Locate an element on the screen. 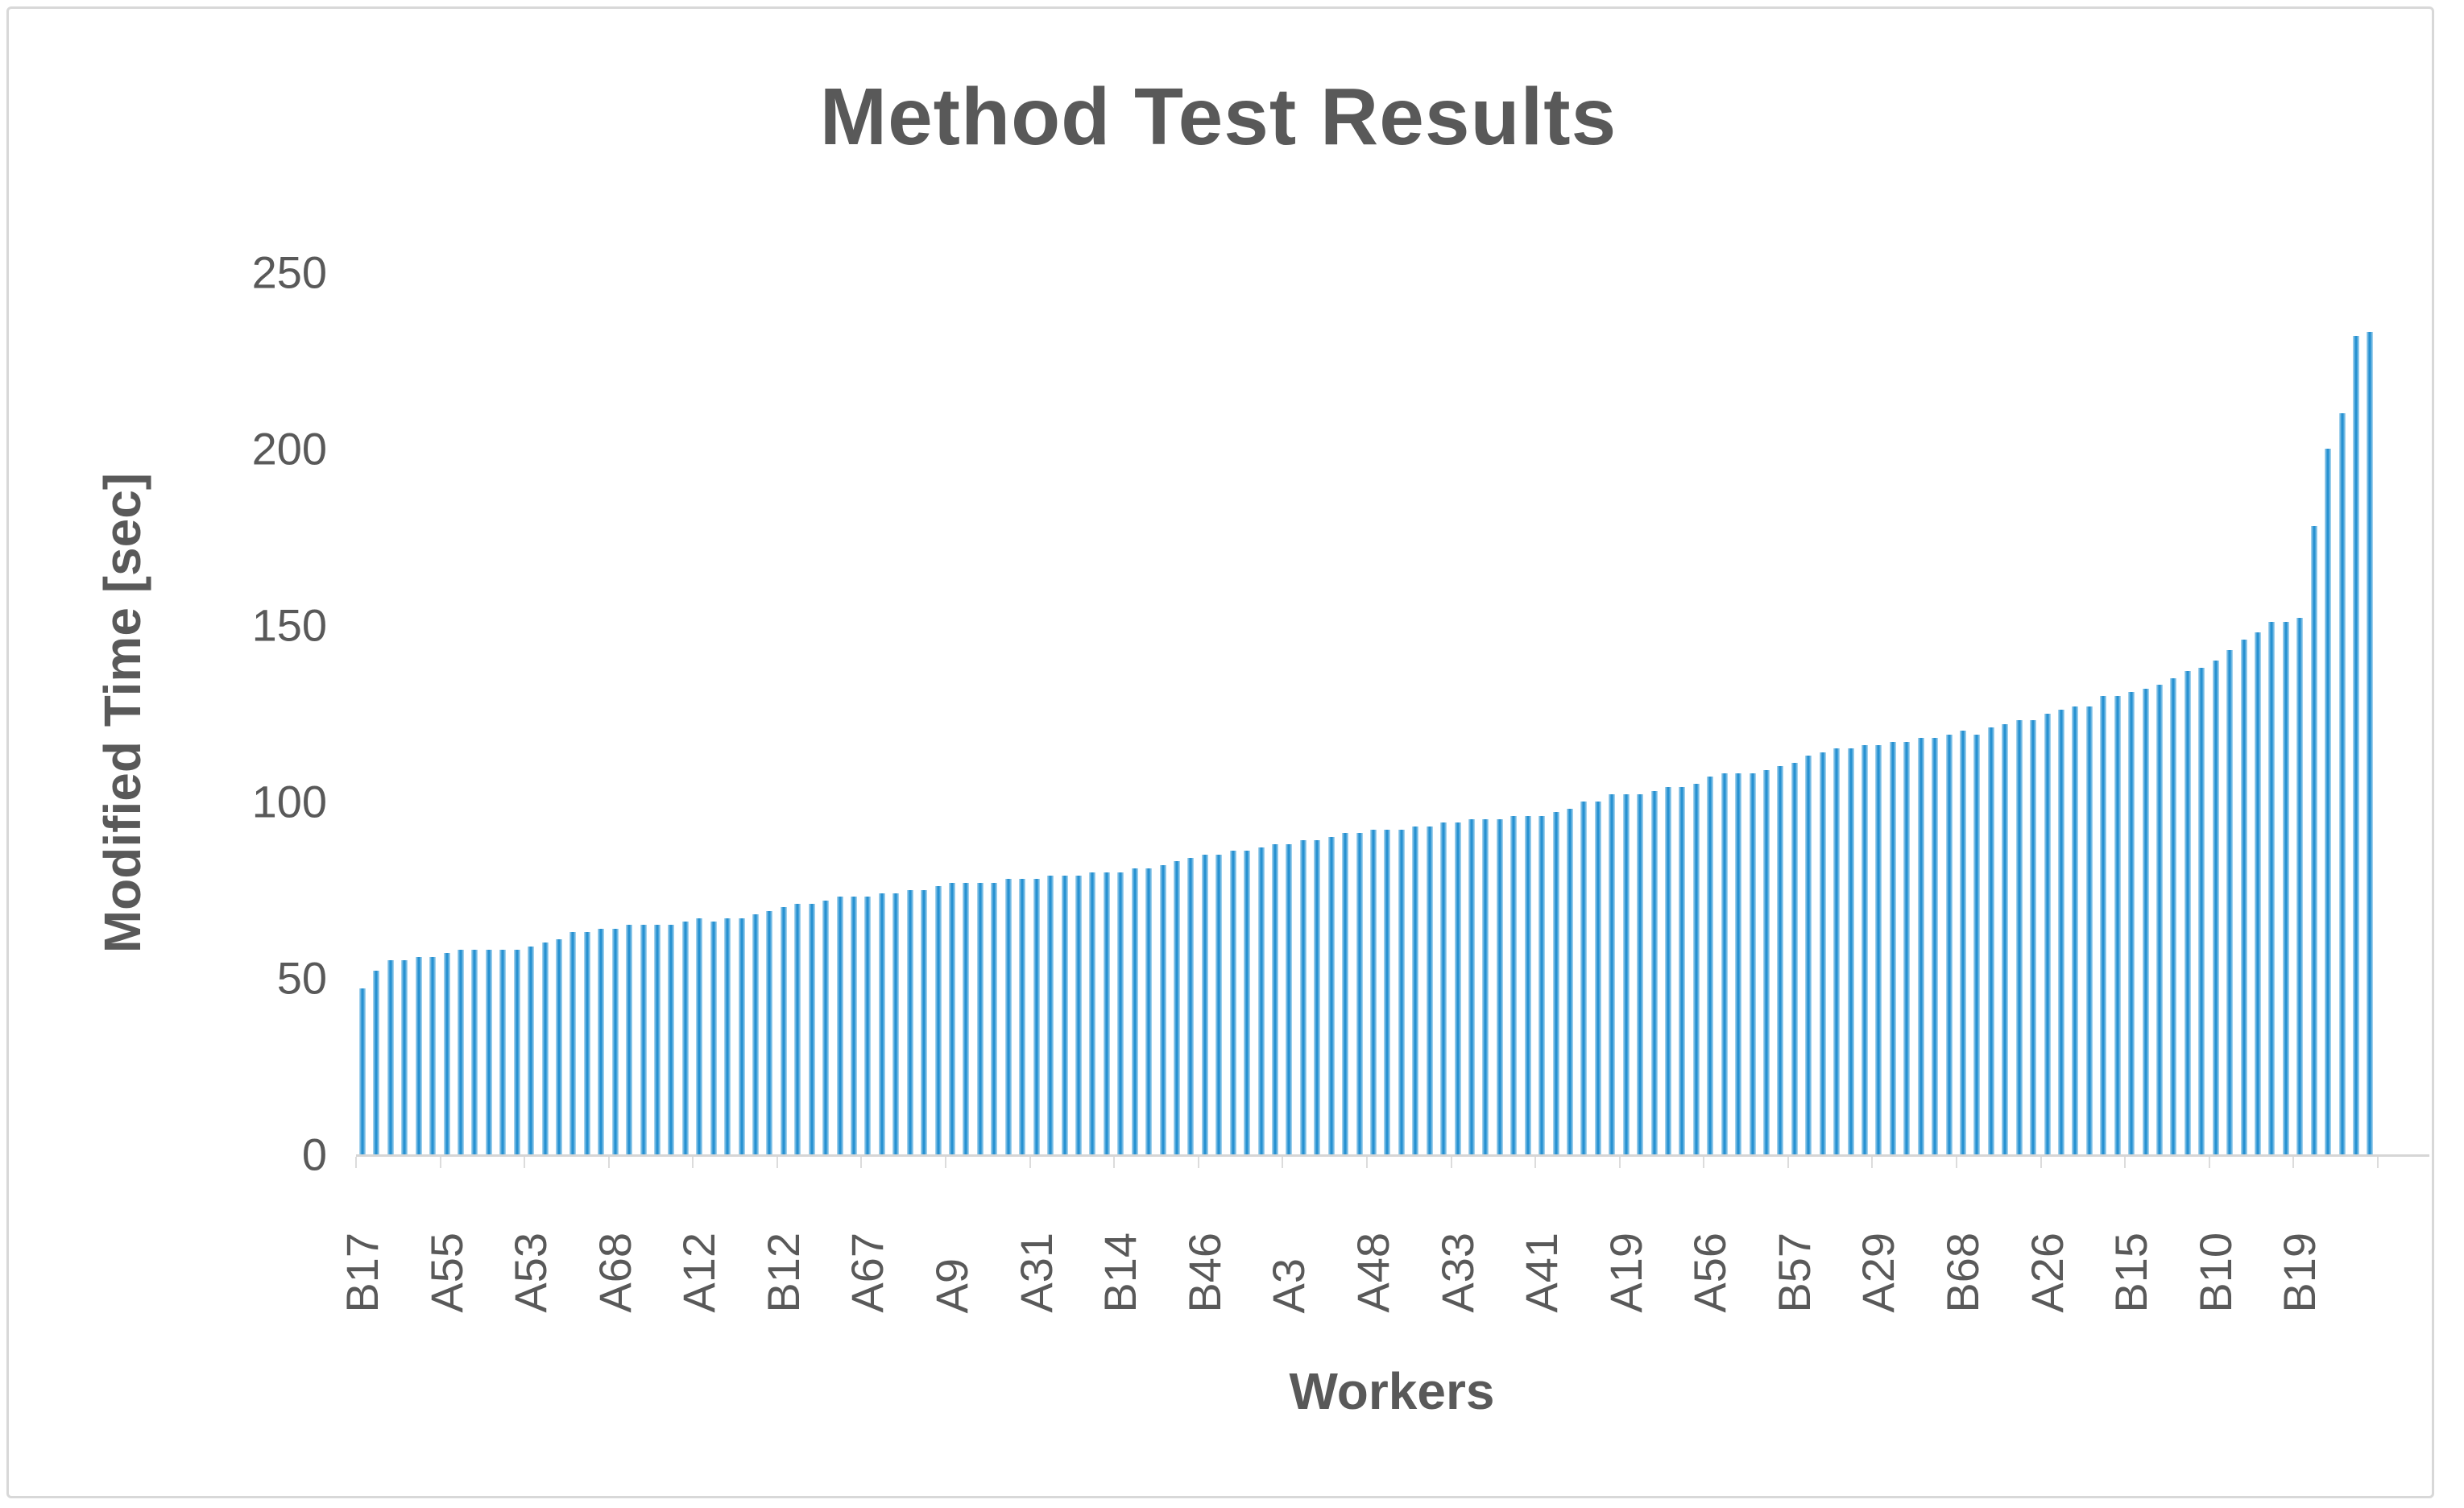 The image size is (2464, 1508). x-category-label: B17 is located at coordinates (362, 1273).